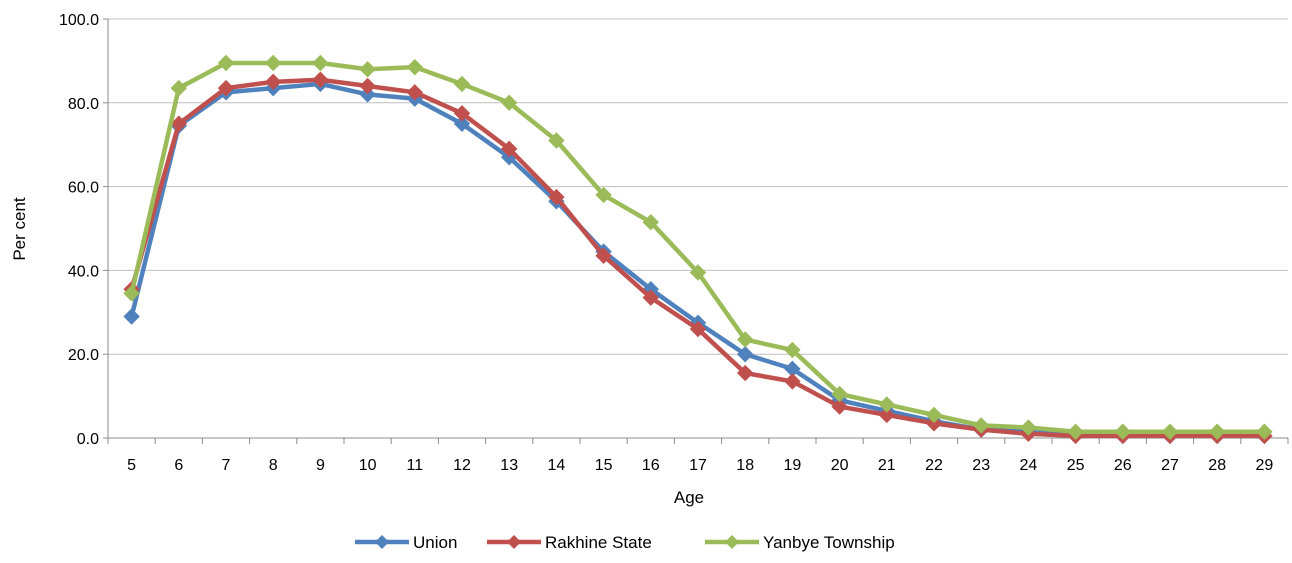 The height and width of the screenshot is (563, 1292). Describe the element at coordinates (840, 465) in the screenshot. I see `x-tick-label: 20` at that location.